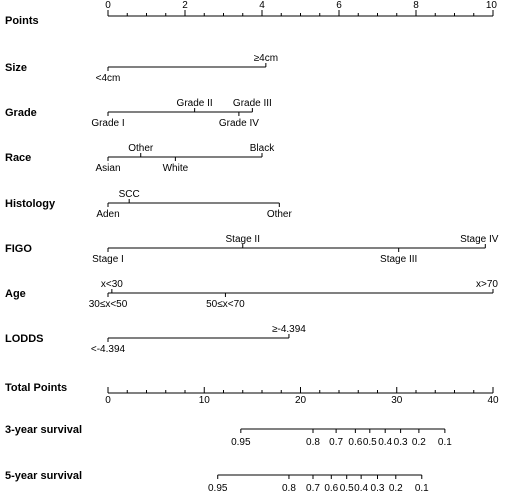 The width and height of the screenshot is (509, 495). What do you see at coordinates (195, 103) in the screenshot?
I see `grade-level-grade-ii: Grade II` at bounding box center [195, 103].